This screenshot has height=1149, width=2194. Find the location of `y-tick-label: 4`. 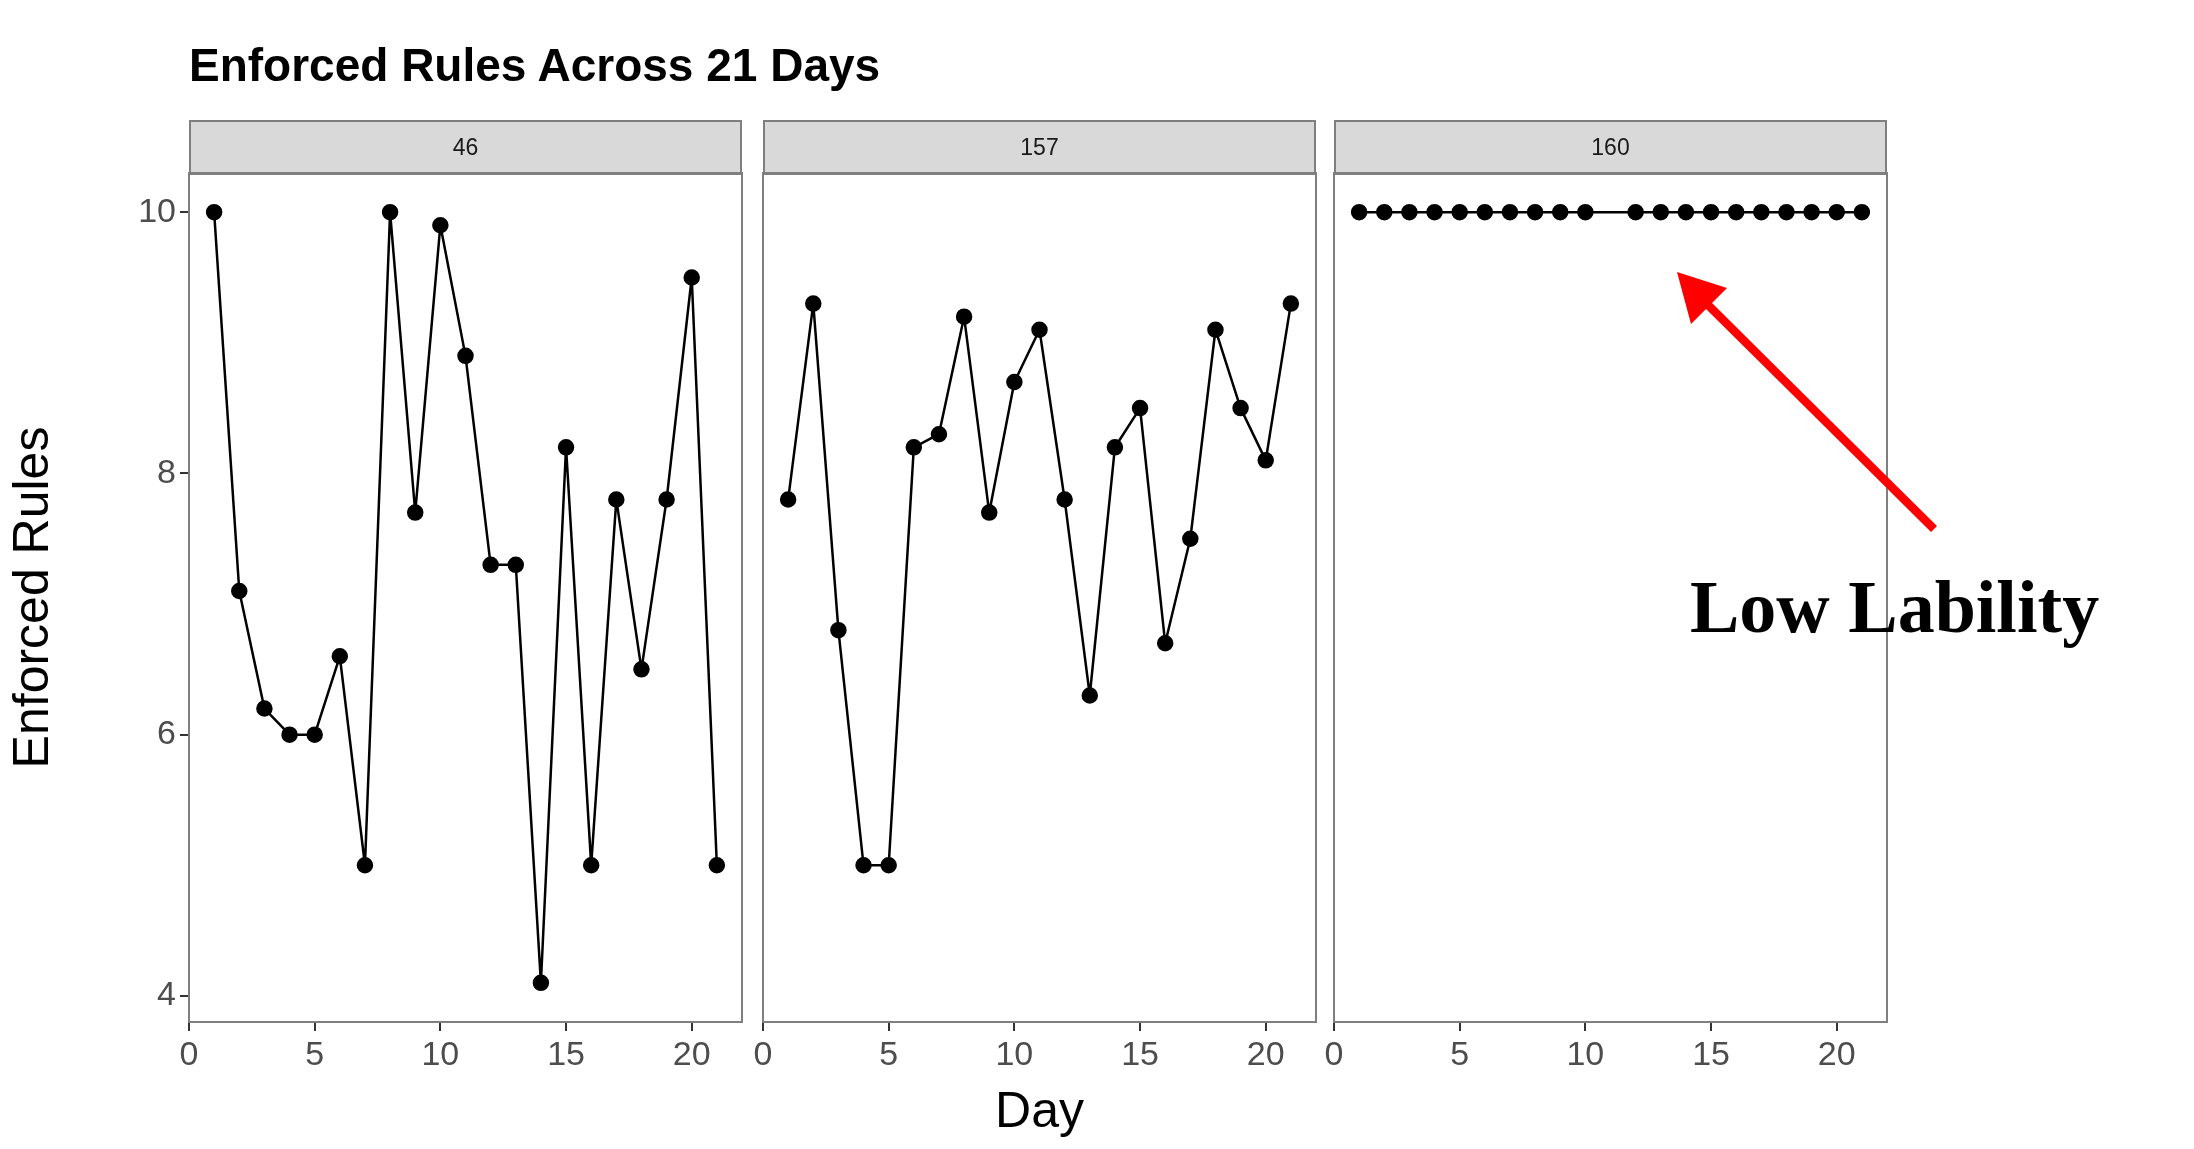

y-tick-label: 4 is located at coordinates (166, 993).